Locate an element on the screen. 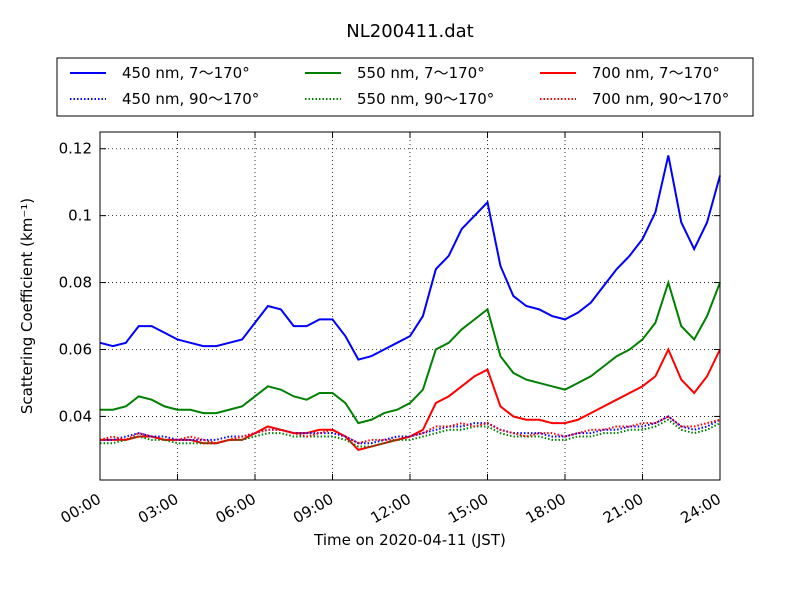 The width and height of the screenshot is (800, 600). legend-label: 450 nm, 7～170° is located at coordinates (186, 73).